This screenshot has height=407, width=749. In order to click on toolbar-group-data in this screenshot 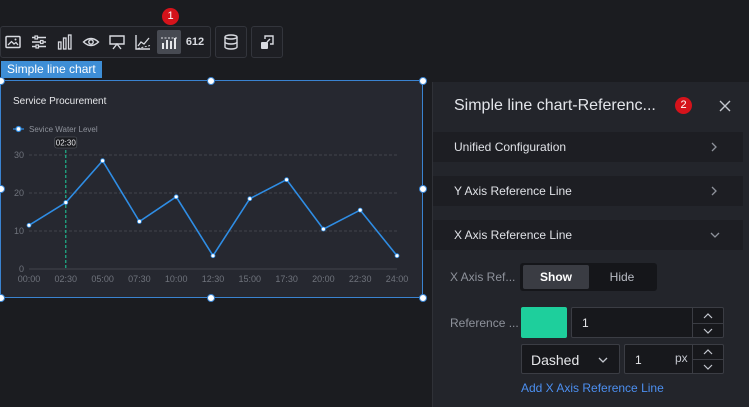, I will do `click(231, 42)`.